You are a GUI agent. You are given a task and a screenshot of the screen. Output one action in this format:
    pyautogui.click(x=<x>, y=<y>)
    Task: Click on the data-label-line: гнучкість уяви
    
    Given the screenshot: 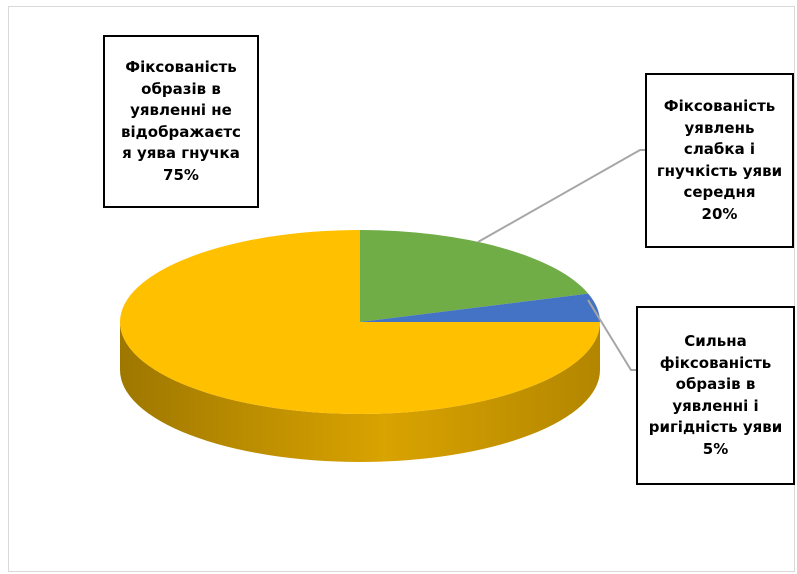 What is the action you would take?
    pyautogui.click(x=719, y=170)
    